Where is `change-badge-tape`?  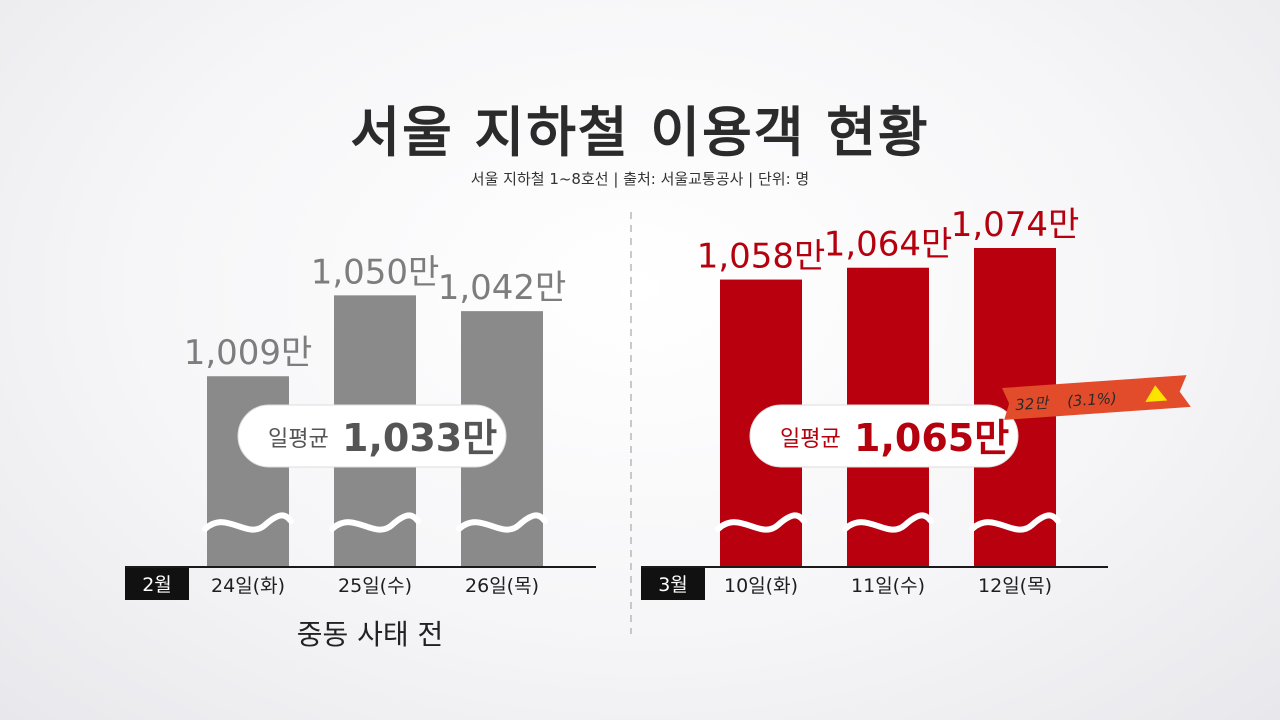
change-badge-tape is located at coordinates (1096, 397).